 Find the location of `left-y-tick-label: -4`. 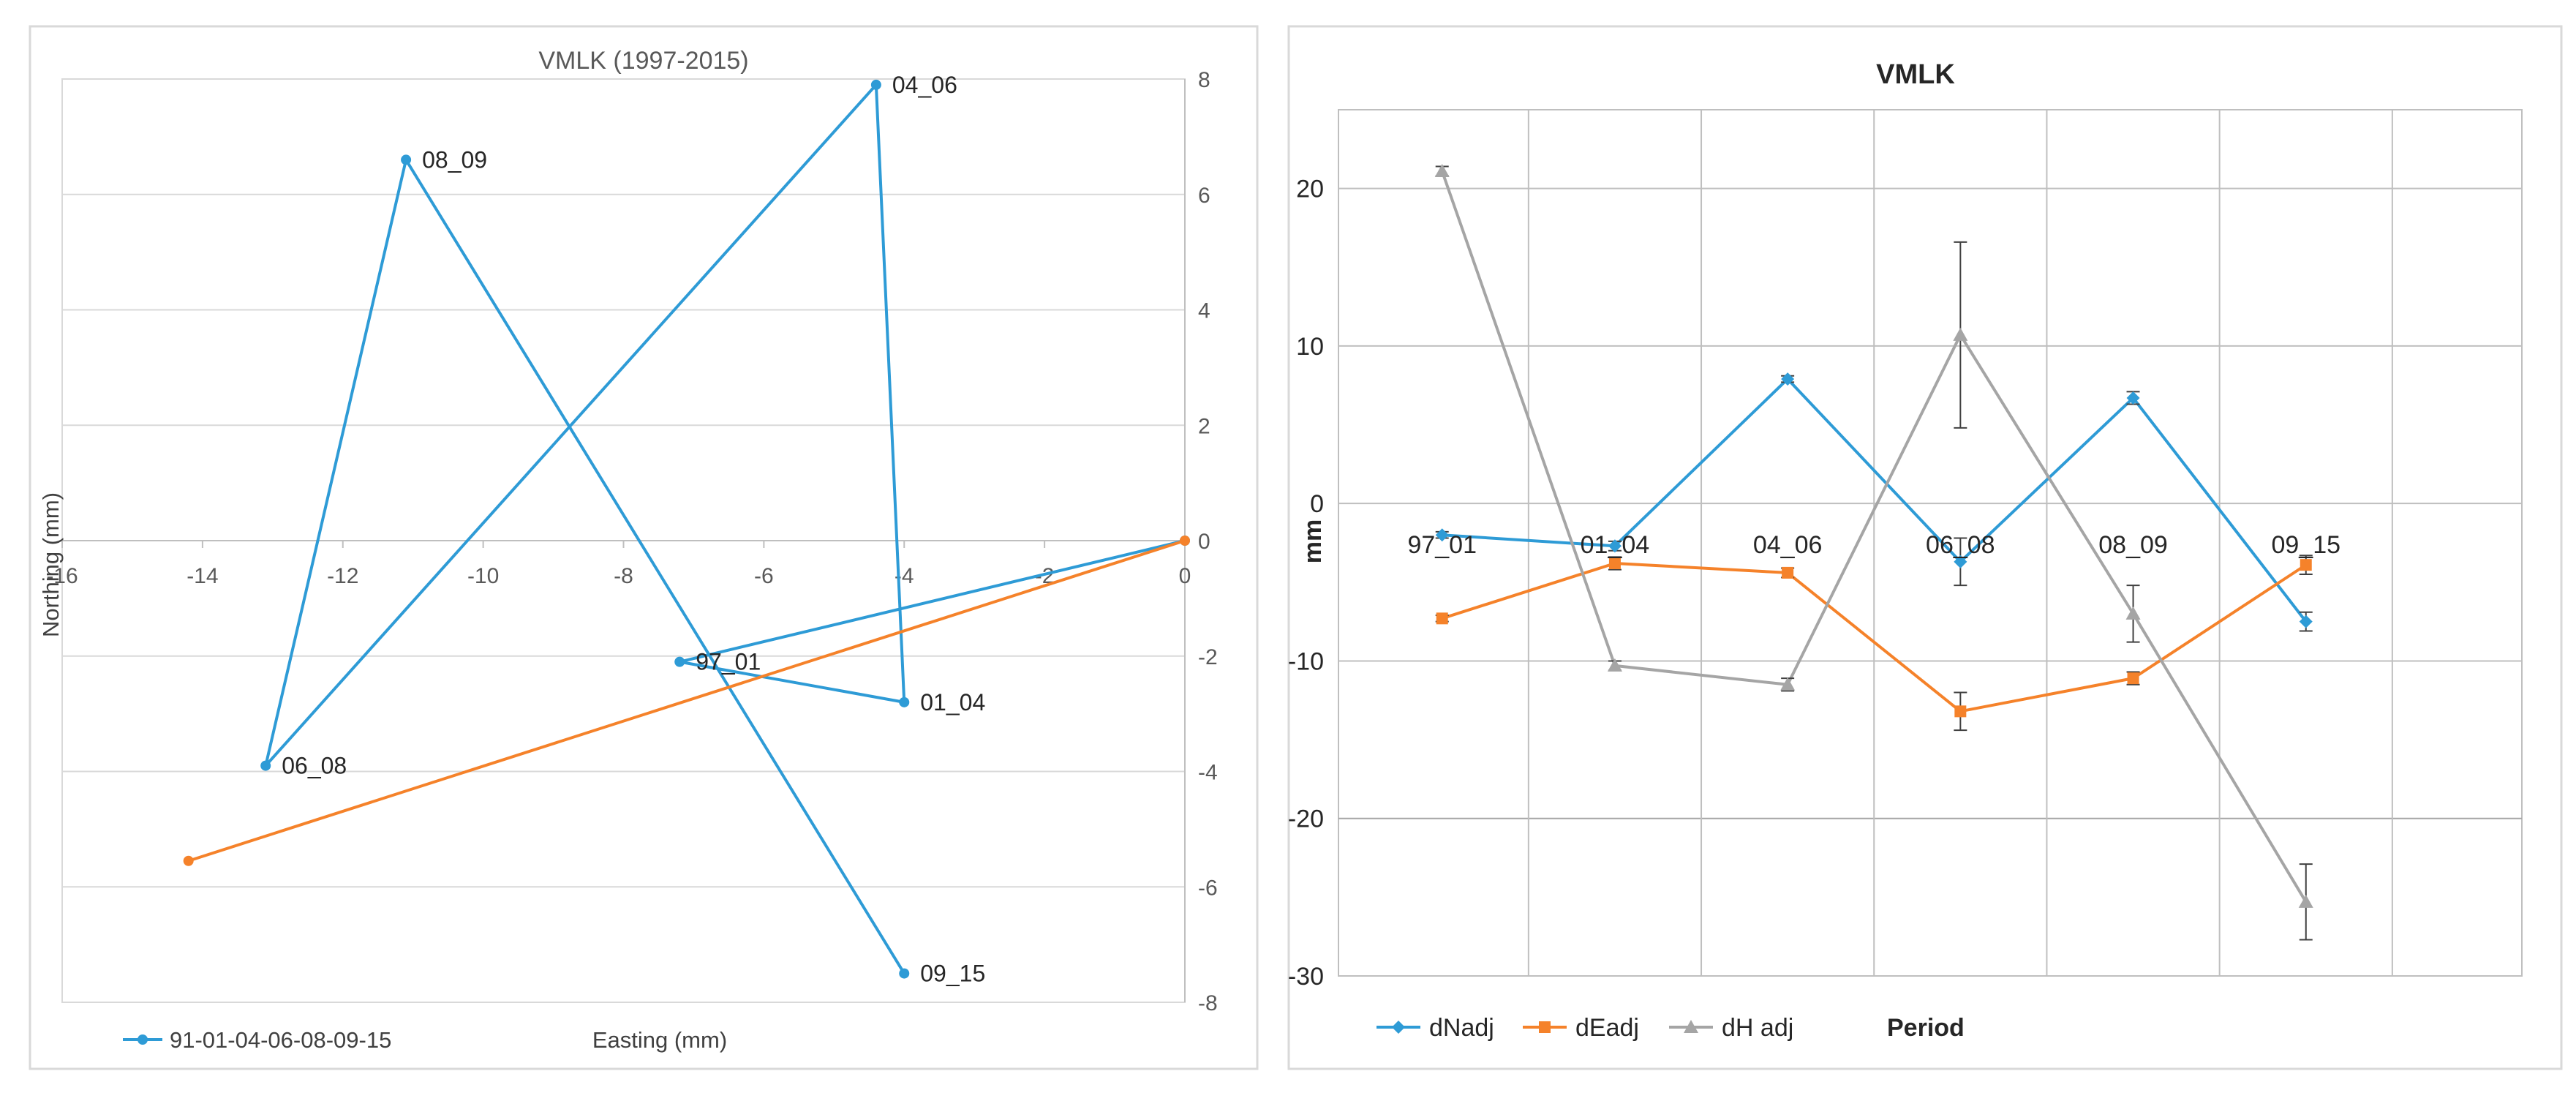

left-y-tick-label: -4 is located at coordinates (1208, 773).